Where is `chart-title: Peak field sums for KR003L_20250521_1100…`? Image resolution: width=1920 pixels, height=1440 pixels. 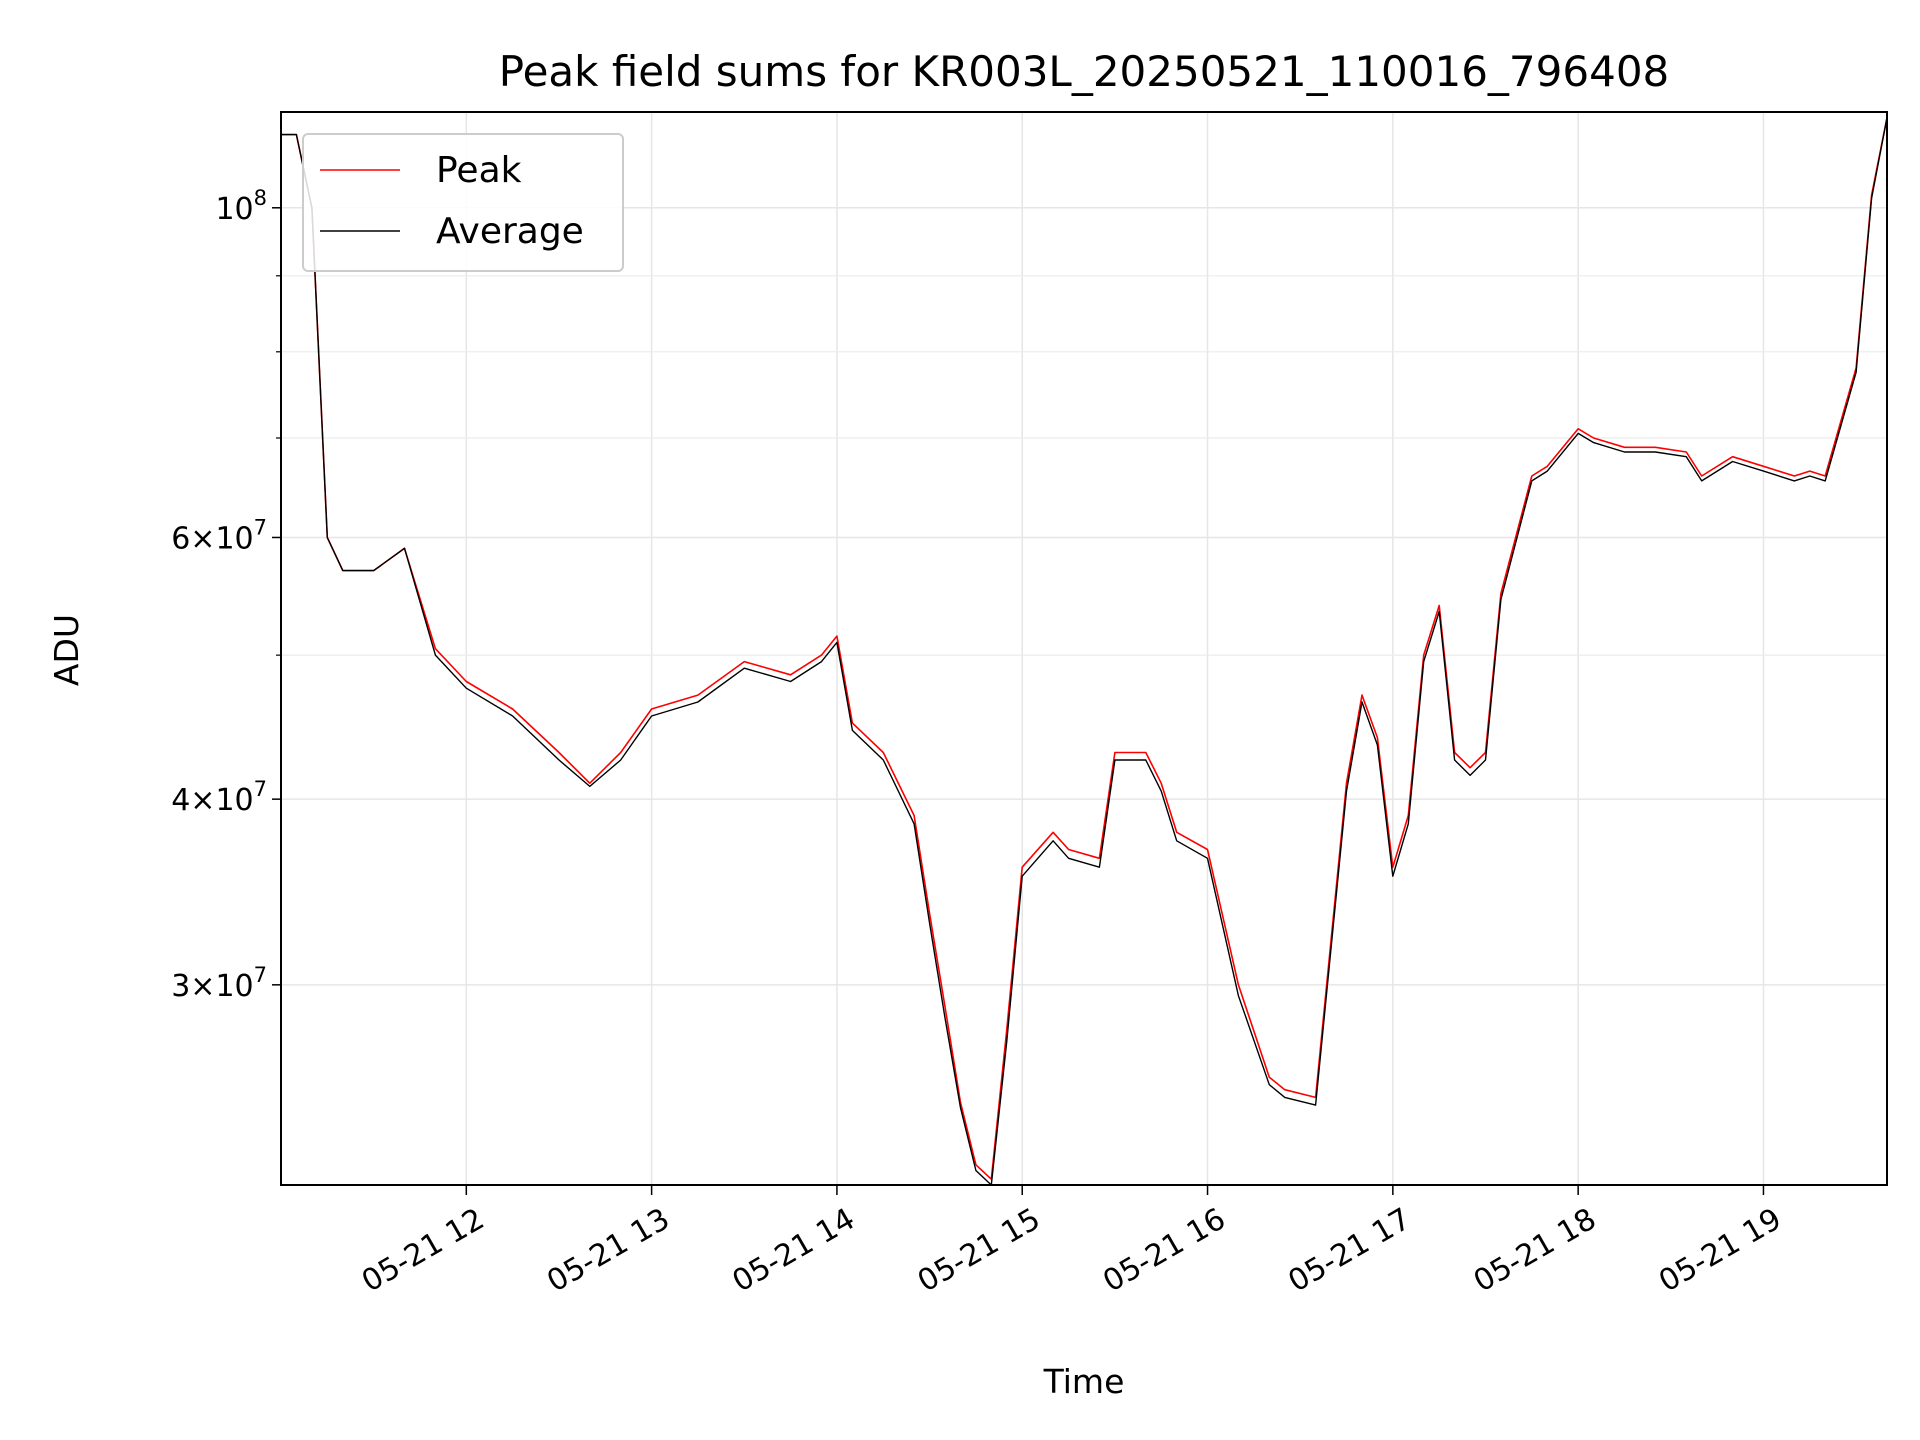 chart-title: Peak field sums for KR003L_20250521_1100… is located at coordinates (1084, 71).